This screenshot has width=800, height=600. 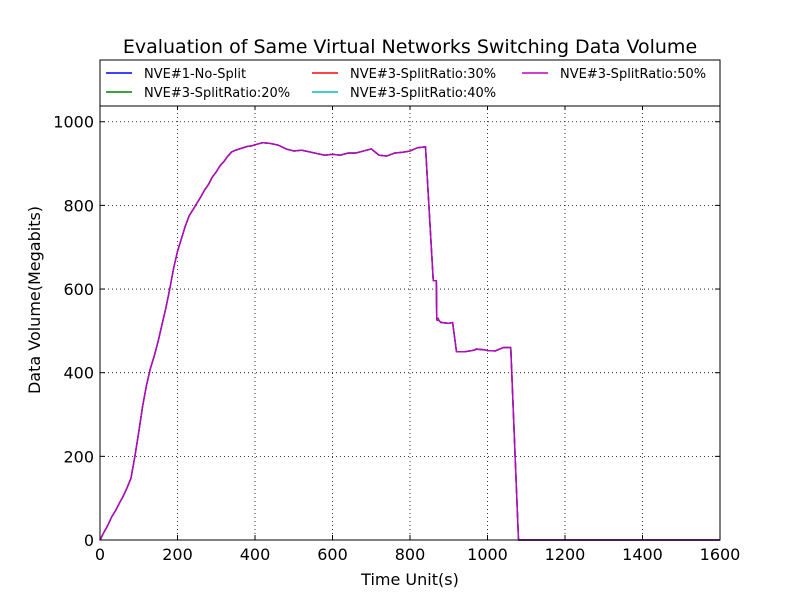 What do you see at coordinates (78, 373) in the screenshot?
I see `y-tick-label: 400` at bounding box center [78, 373].